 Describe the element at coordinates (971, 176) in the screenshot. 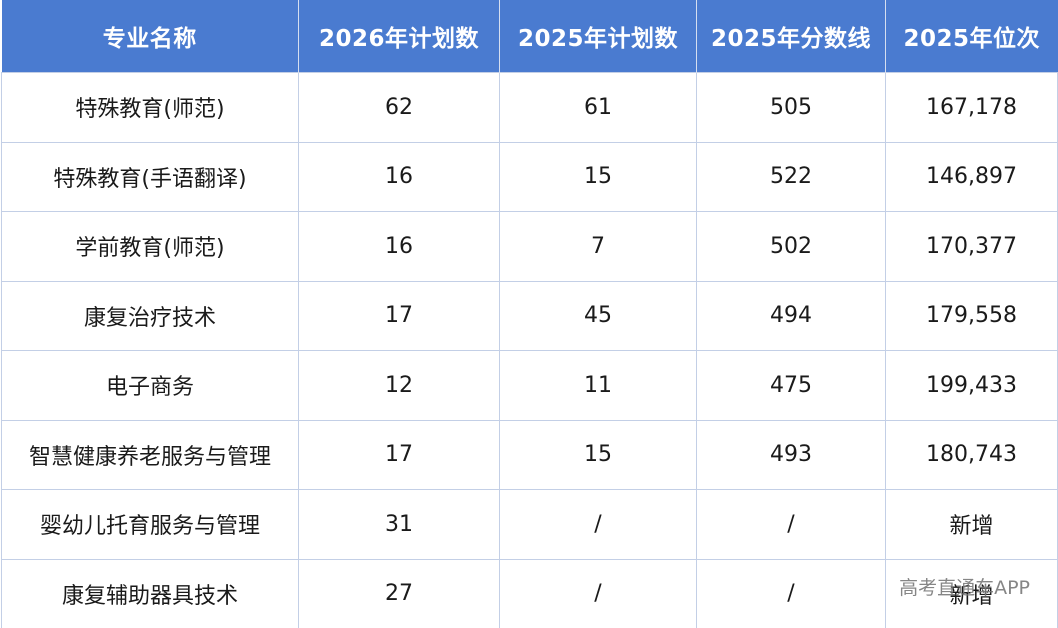

I see `cell-rank-2025: 146,897` at that location.